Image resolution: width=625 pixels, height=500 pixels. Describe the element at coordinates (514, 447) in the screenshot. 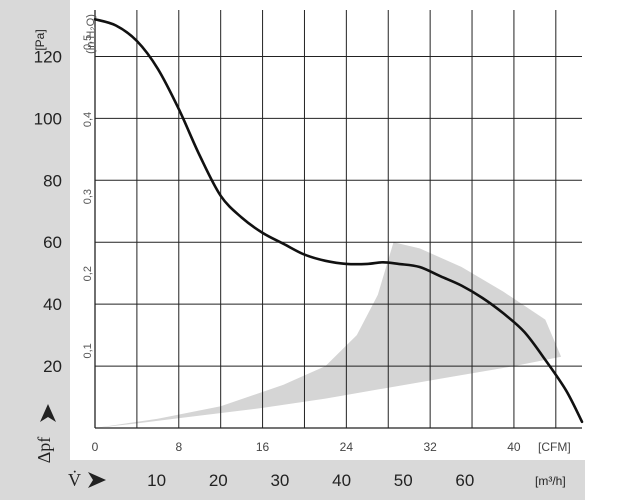

I see `cfm-tick-label: 40` at that location.